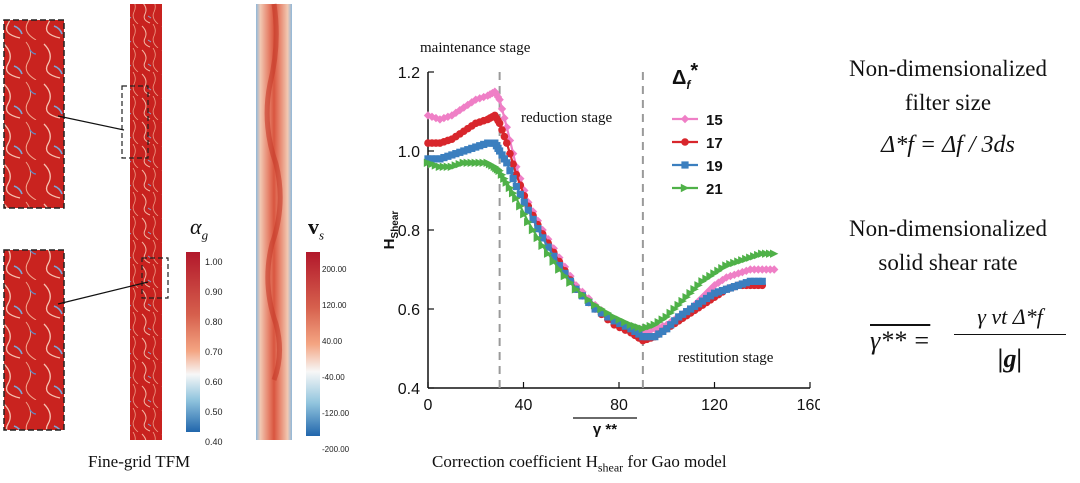  What do you see at coordinates (1010, 319) in the screenshot?
I see `shear-eq-numerator: γ νt Δ*f` at bounding box center [1010, 319].